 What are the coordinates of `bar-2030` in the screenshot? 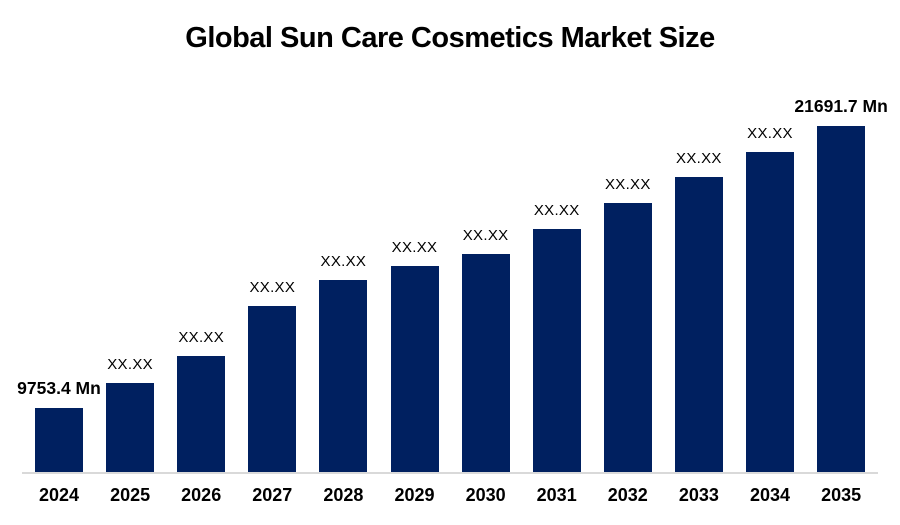 It's located at (485, 363).